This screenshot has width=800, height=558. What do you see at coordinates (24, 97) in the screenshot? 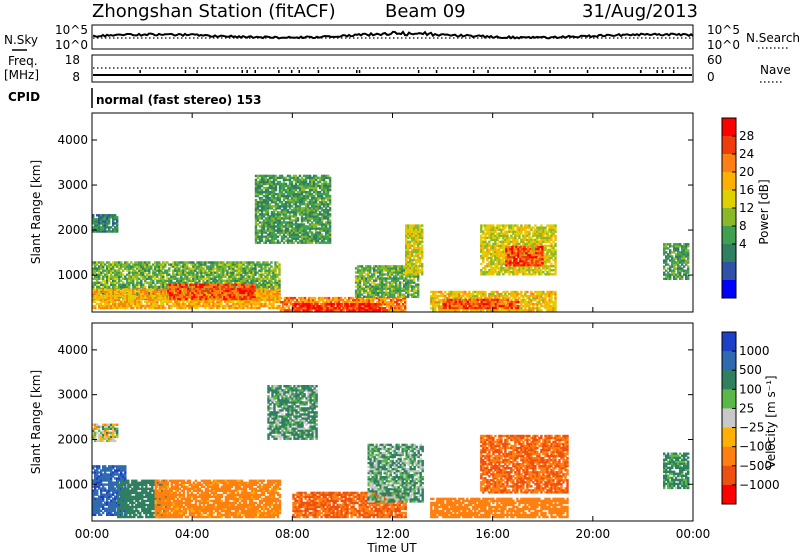
I see `cpid-label: CPID` at bounding box center [24, 97].